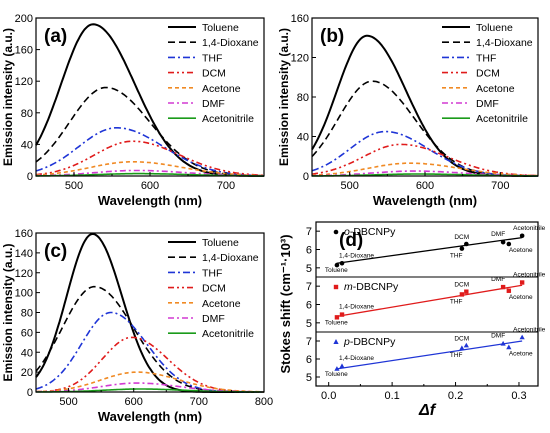  I want to click on x-tick-label: 0.0, so click(328, 396).